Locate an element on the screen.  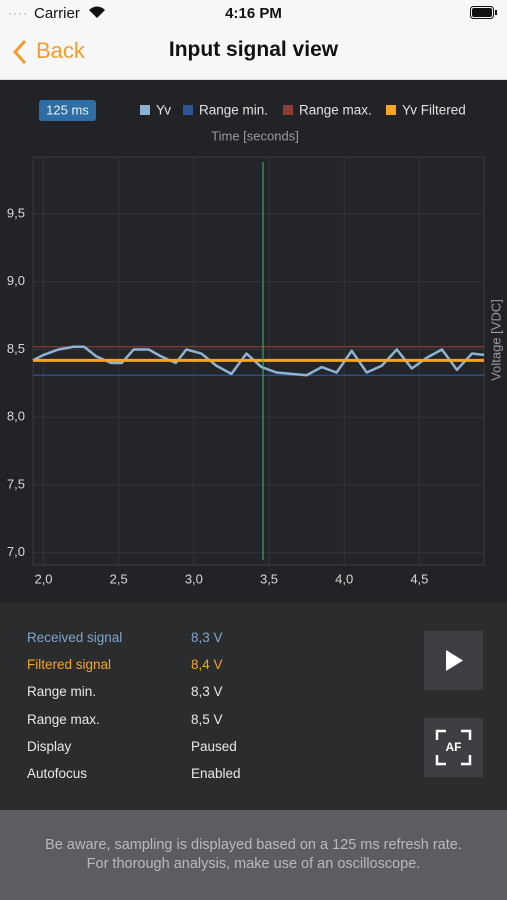
autofocus-button: AF is located at coordinates (453, 747).